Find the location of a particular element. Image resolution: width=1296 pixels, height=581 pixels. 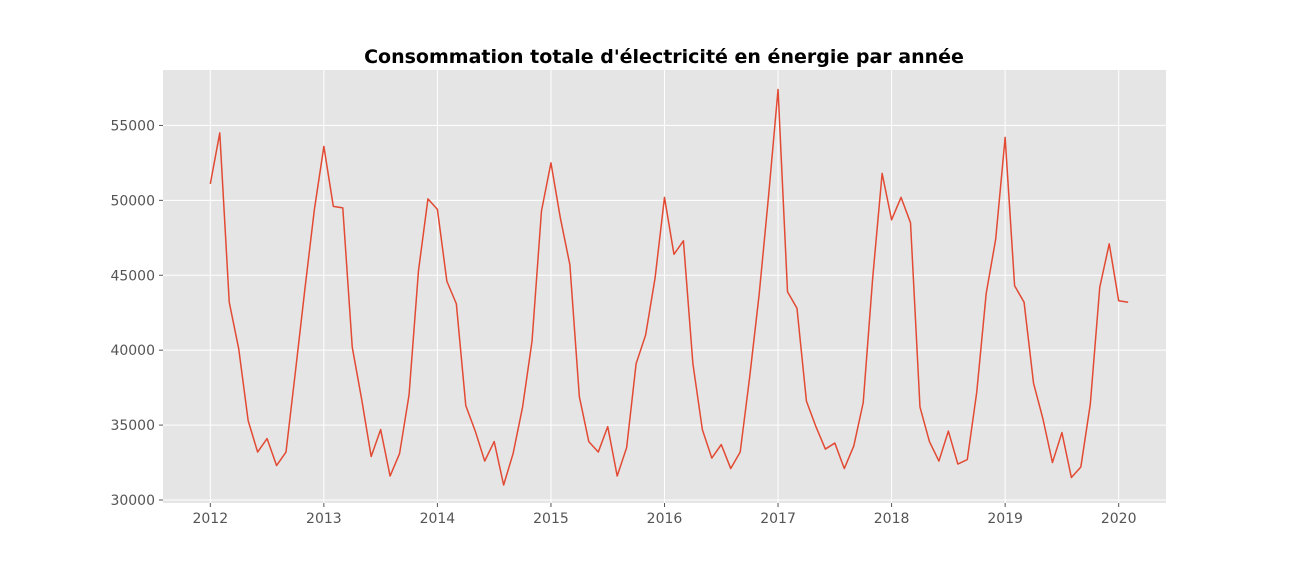

y-tick-label: 50000 is located at coordinates (132, 201).